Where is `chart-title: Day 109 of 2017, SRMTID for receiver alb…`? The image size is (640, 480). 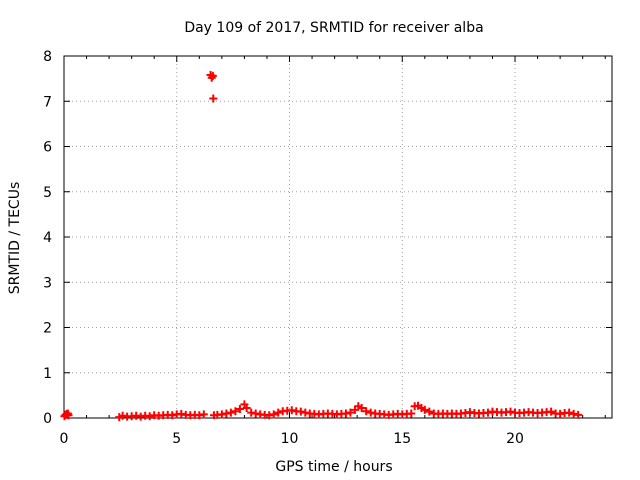
chart-title: Day 109 of 2017, SRMTID for receiver alb… is located at coordinates (333, 28).